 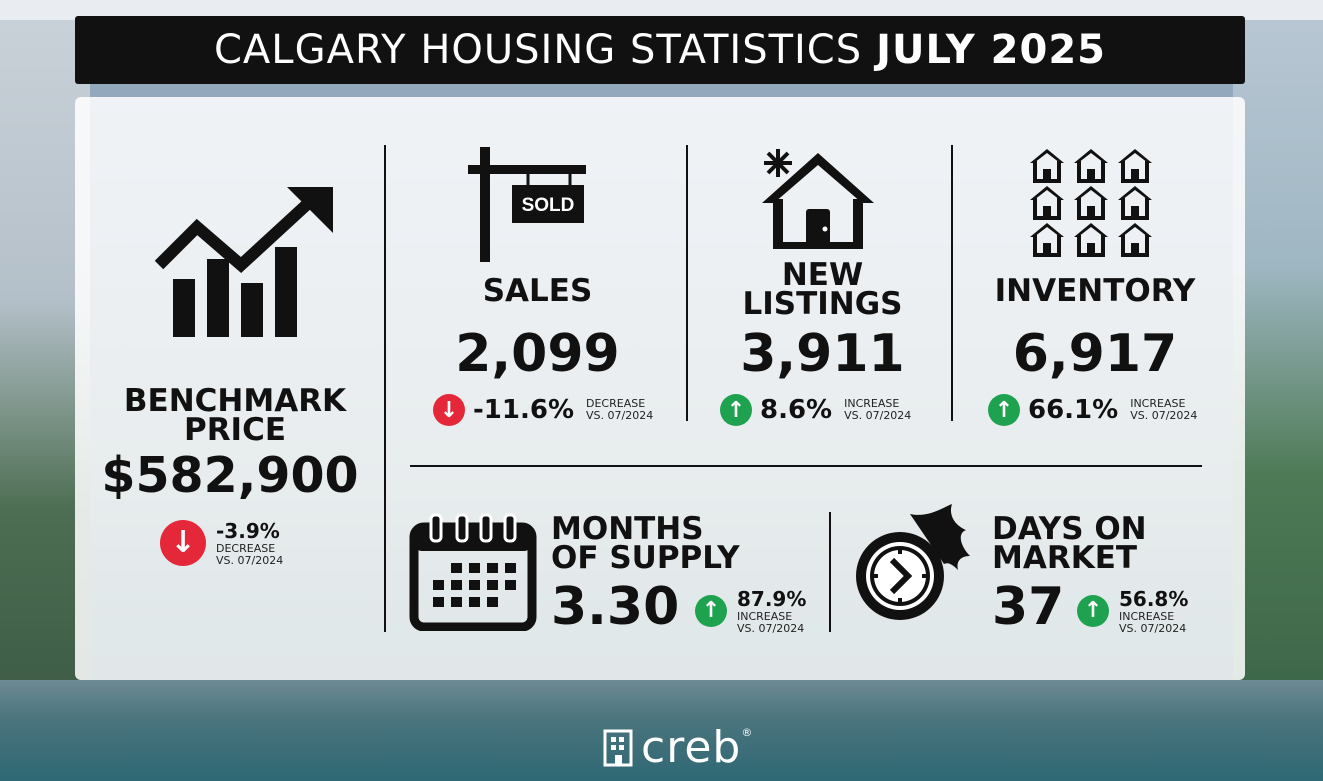 What do you see at coordinates (772, 599) in the screenshot?
I see `months-supply-change-value: 87.9%` at bounding box center [772, 599].